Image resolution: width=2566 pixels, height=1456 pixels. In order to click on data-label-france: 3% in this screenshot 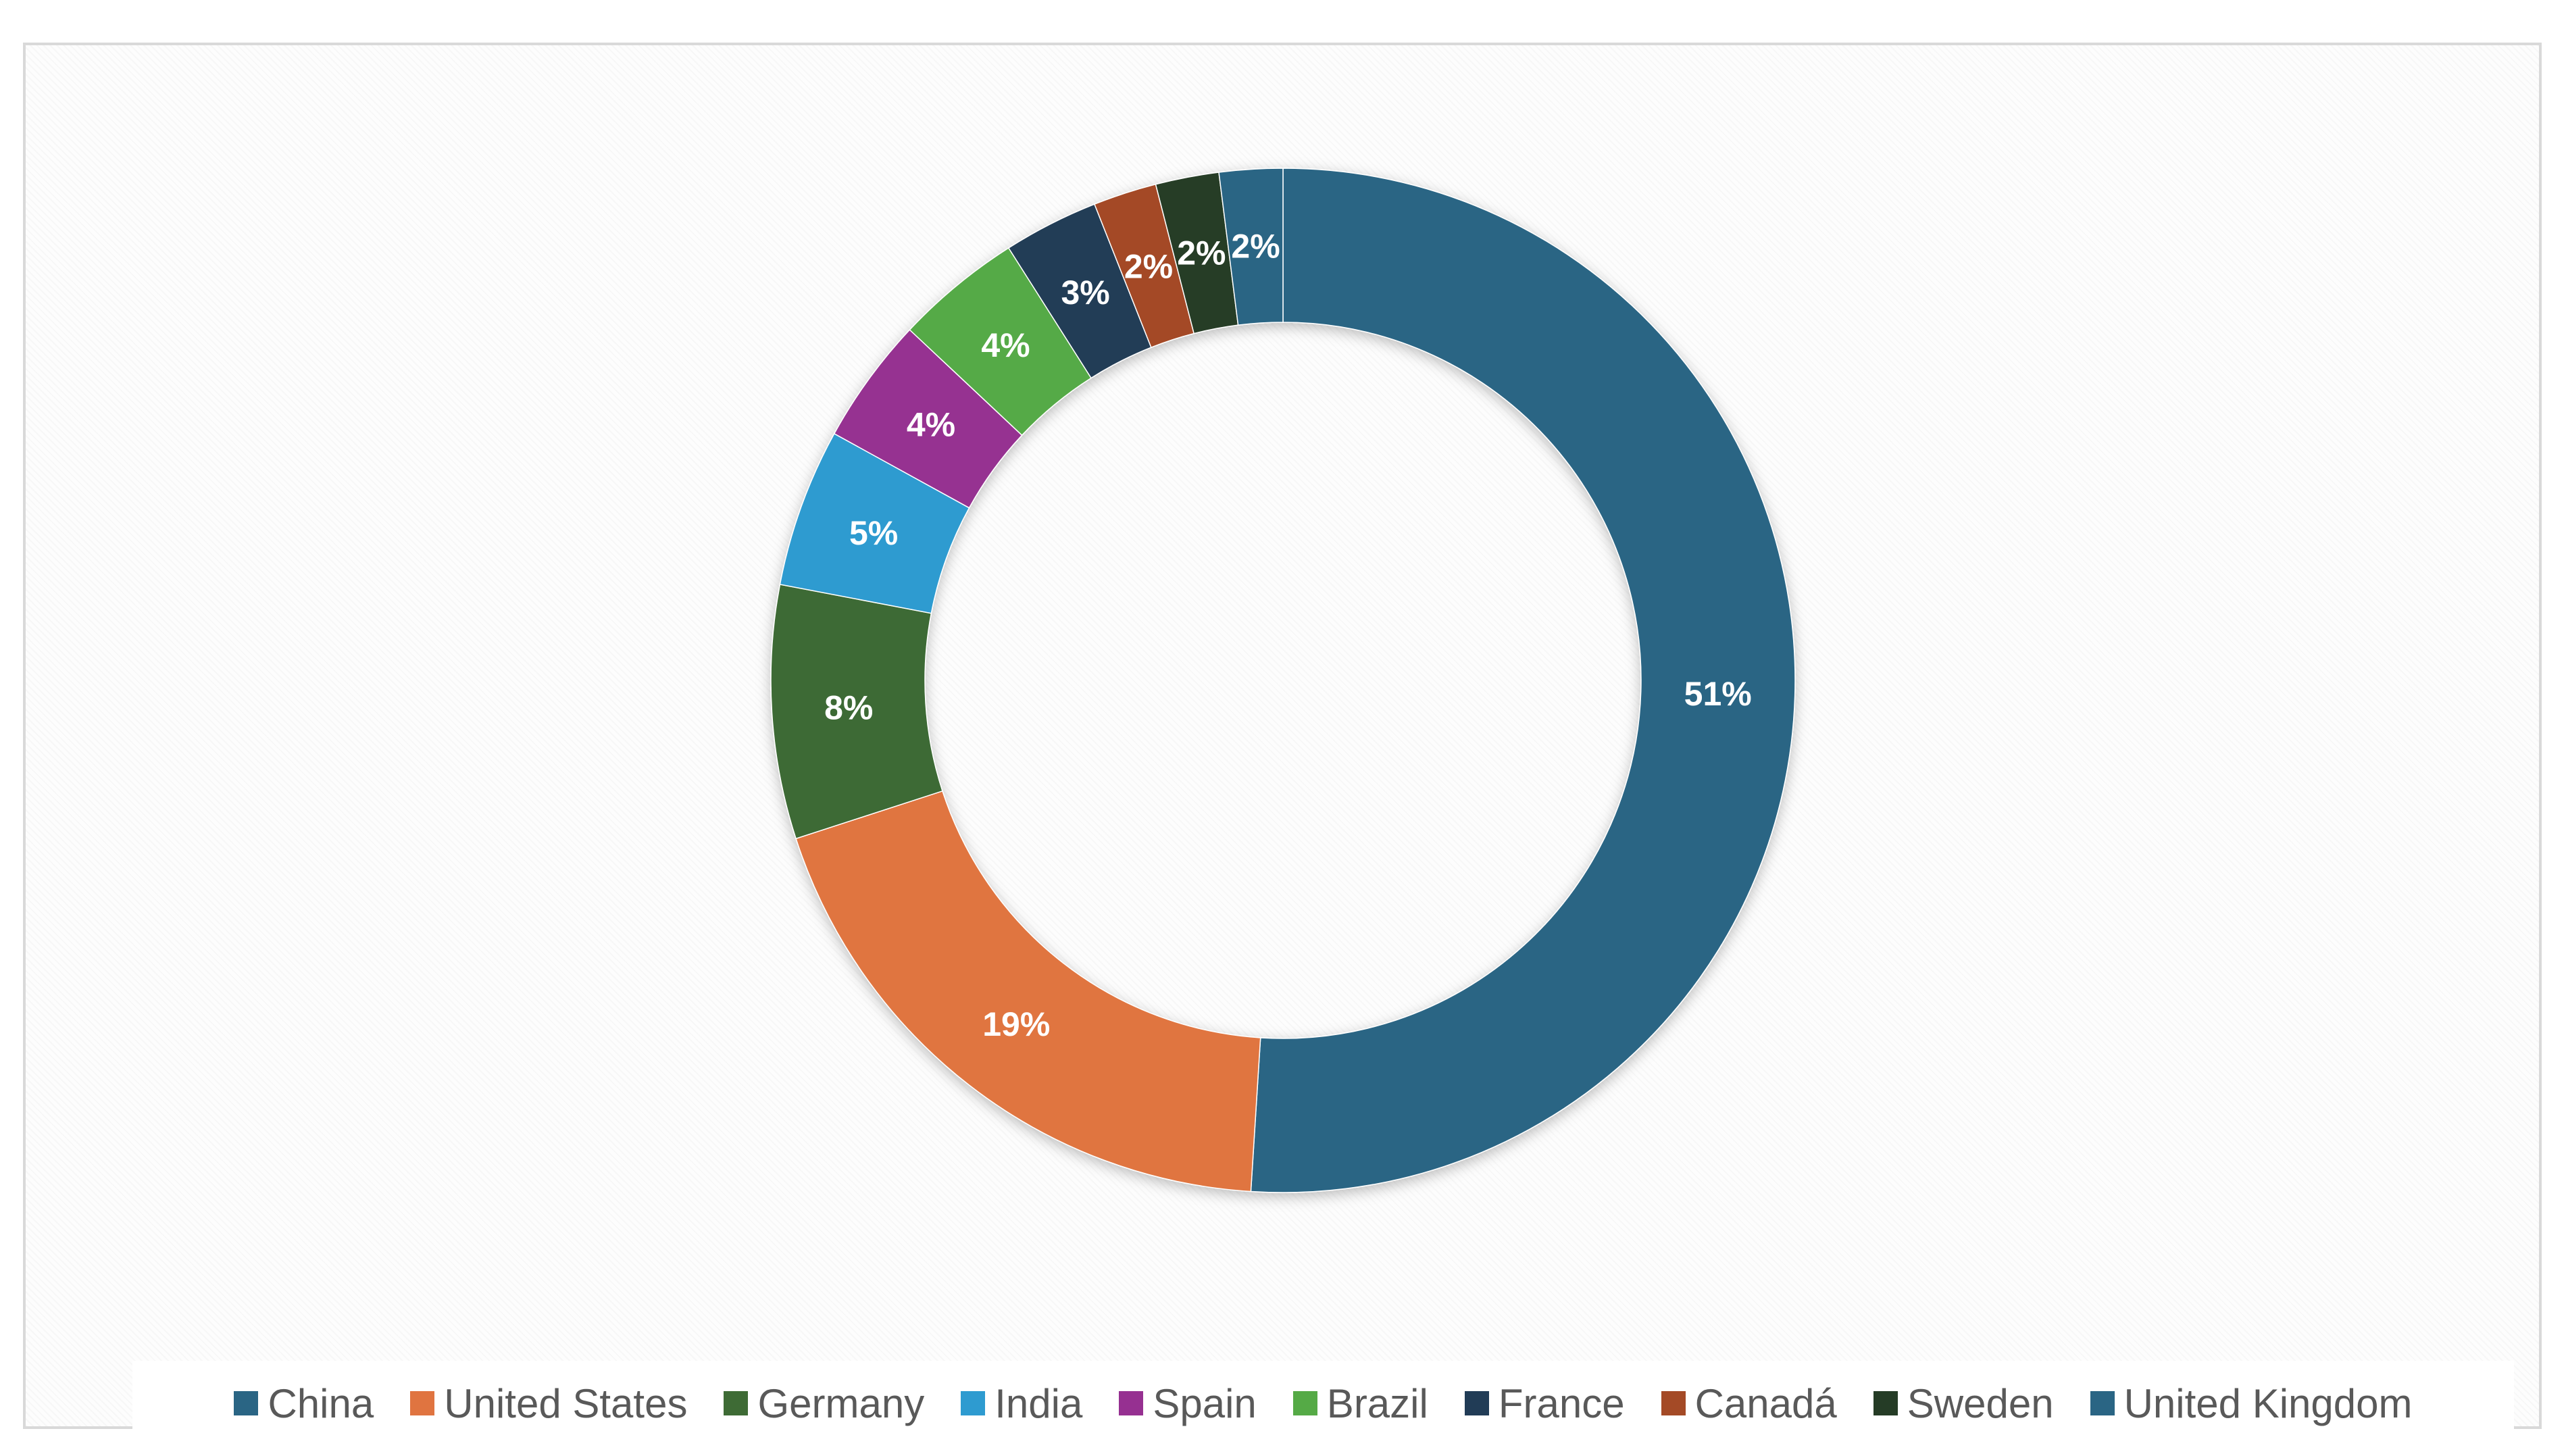, I will do `click(1085, 292)`.